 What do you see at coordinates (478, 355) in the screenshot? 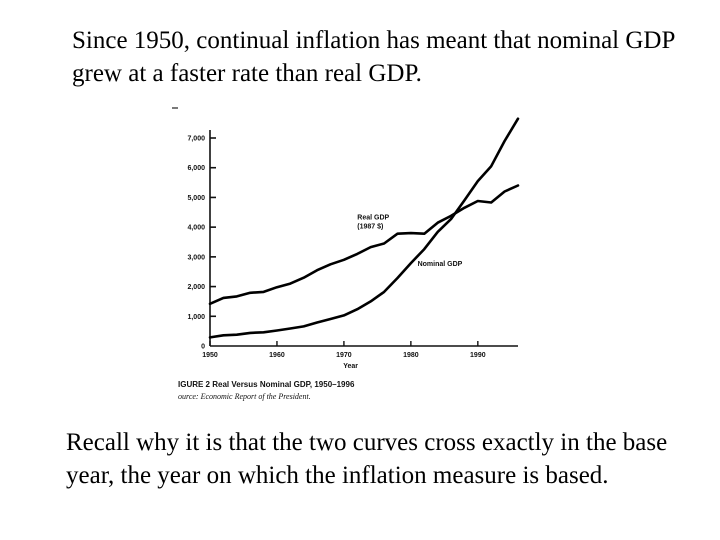
I see `x-tick-label: 1990` at bounding box center [478, 355].